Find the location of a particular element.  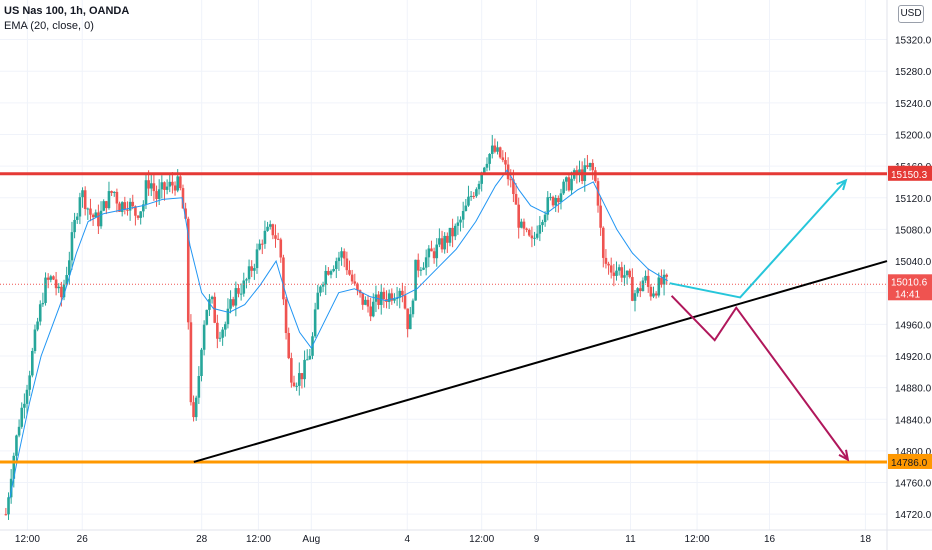

symbol-title: US Nas 100, 1h, OANDA is located at coordinates (67, 11).